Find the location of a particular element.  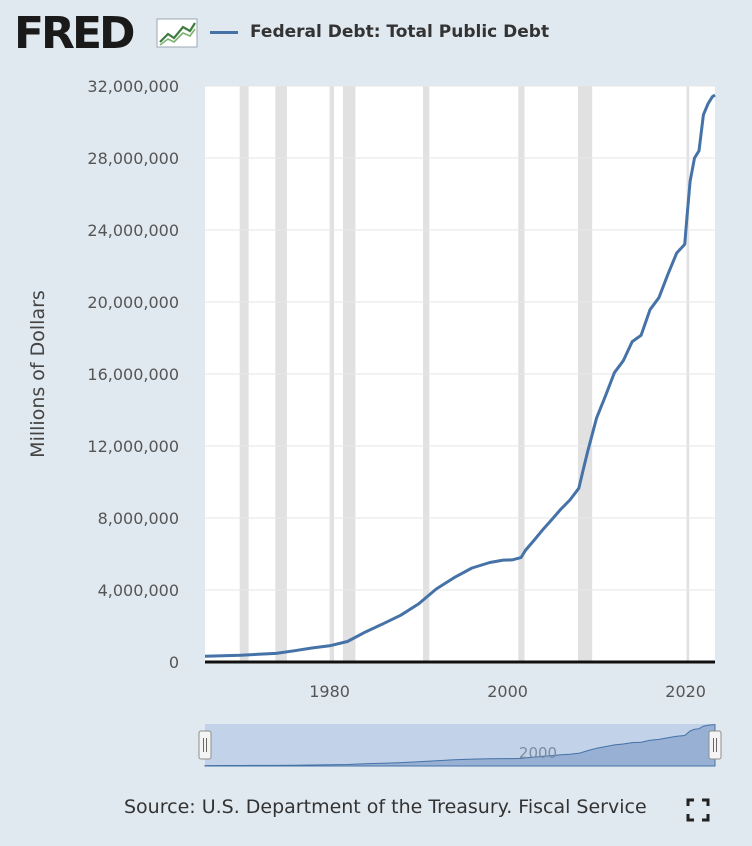

chart-header: FRED Federal Debt: Total Public Debt is located at coordinates (376, 35).